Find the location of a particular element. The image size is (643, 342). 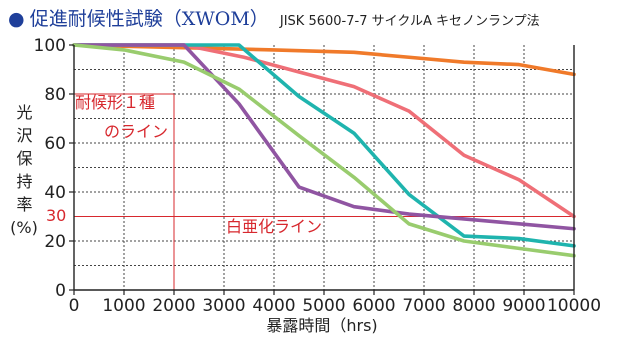

y-tick-label: 80 is located at coordinates (55, 95).